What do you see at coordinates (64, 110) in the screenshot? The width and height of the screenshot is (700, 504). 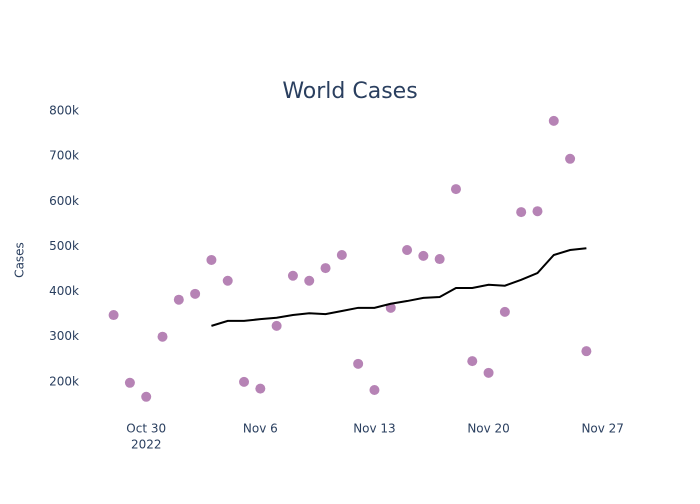 I see `y-tick-label: 800k` at bounding box center [64, 110].